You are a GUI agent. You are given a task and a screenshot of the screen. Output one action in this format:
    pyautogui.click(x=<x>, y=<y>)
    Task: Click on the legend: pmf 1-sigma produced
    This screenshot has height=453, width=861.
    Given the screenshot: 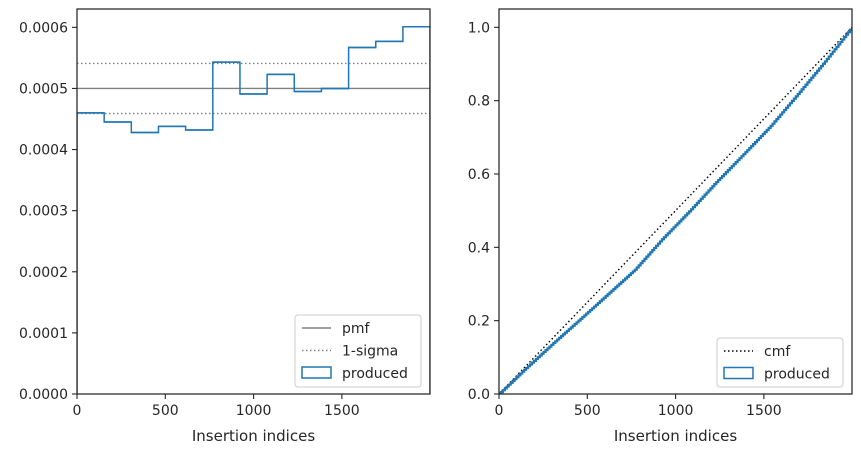 What is the action you would take?
    pyautogui.click(x=358, y=351)
    